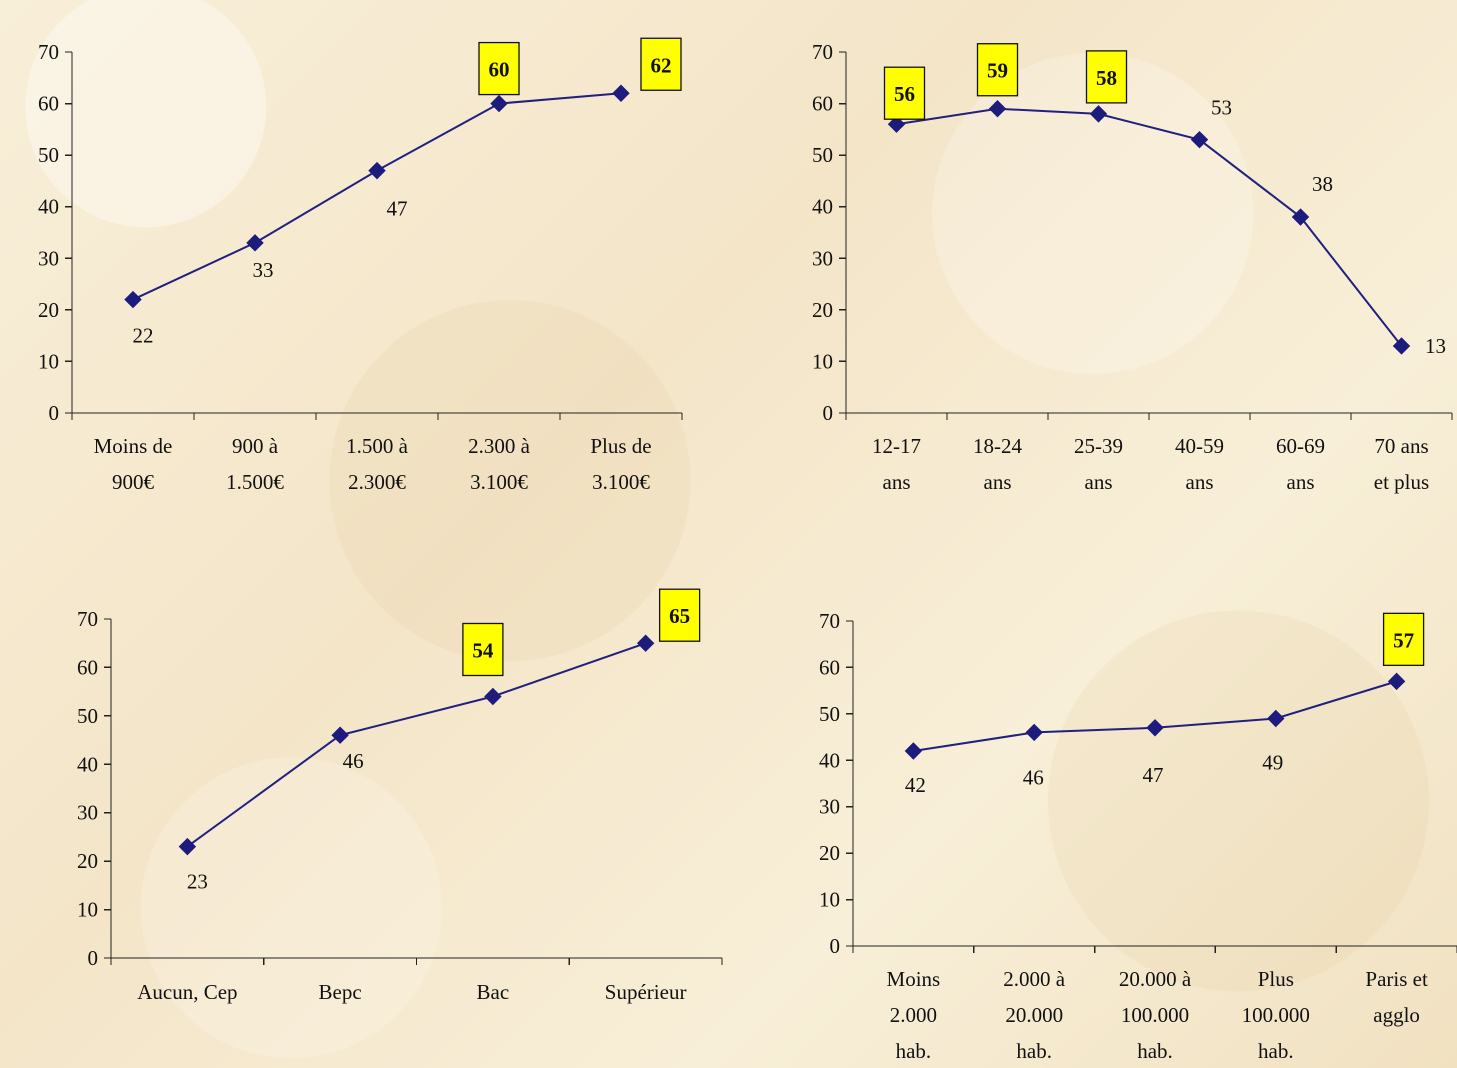 This screenshot has height=1068, width=1457. Describe the element at coordinates (835, 946) in the screenshot. I see `city-size-y-tick-label: 0` at that location.